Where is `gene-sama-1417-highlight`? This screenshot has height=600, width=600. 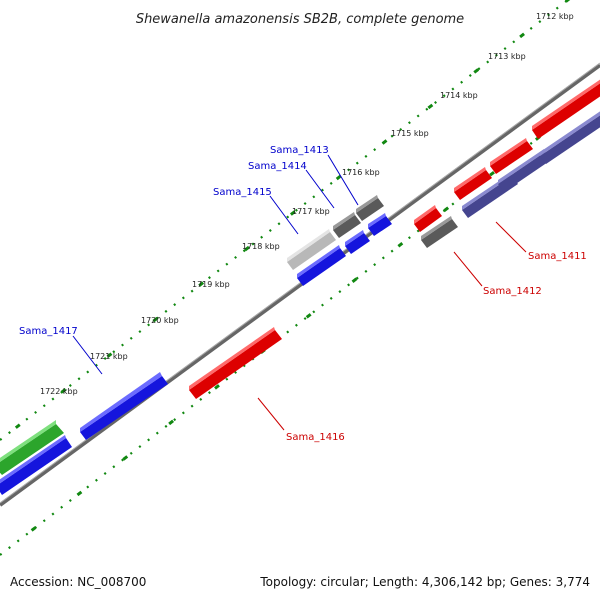 gene-sama-1417-highlight is located at coordinates (121, 402).